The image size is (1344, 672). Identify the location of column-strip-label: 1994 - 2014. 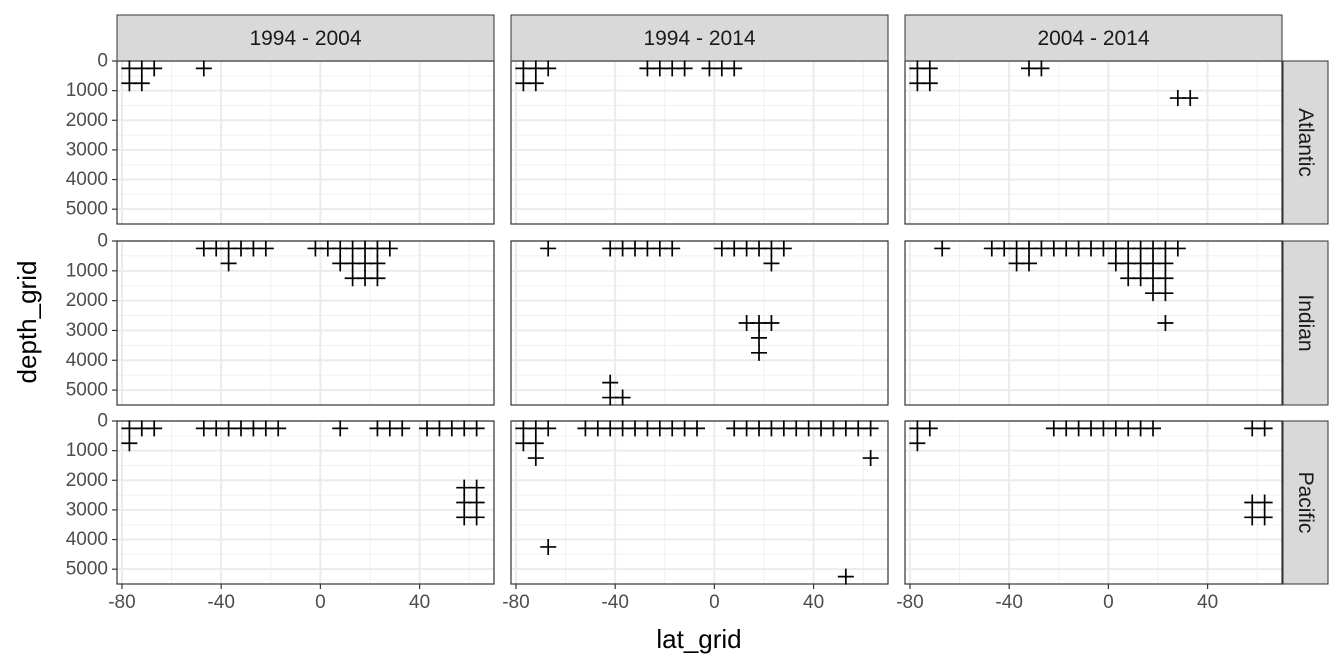
(699, 38).